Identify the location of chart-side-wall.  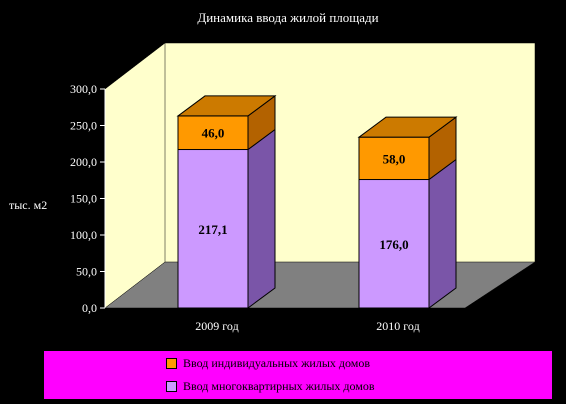
(135, 175).